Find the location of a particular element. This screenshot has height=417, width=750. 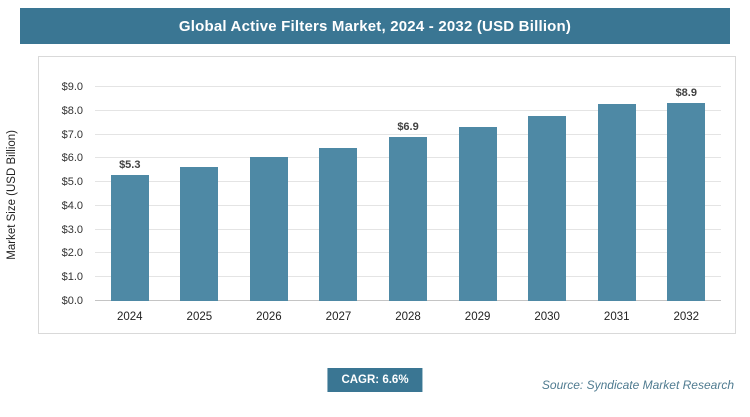

y-tick-label: $0.0 is located at coordinates (72, 301).